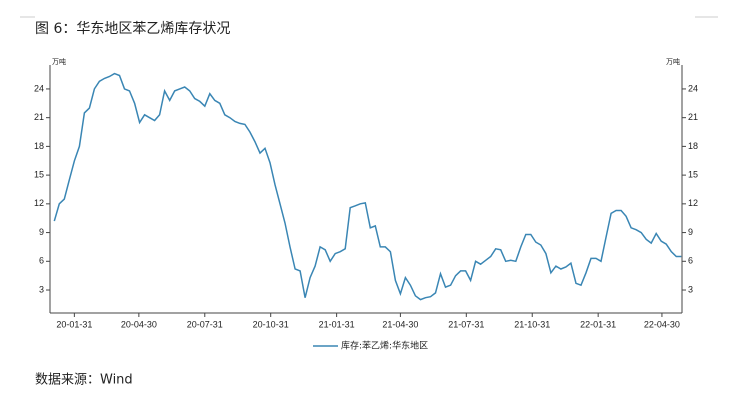 The image size is (732, 401). I want to click on x-tick-label: 20-10-31, so click(271, 324).